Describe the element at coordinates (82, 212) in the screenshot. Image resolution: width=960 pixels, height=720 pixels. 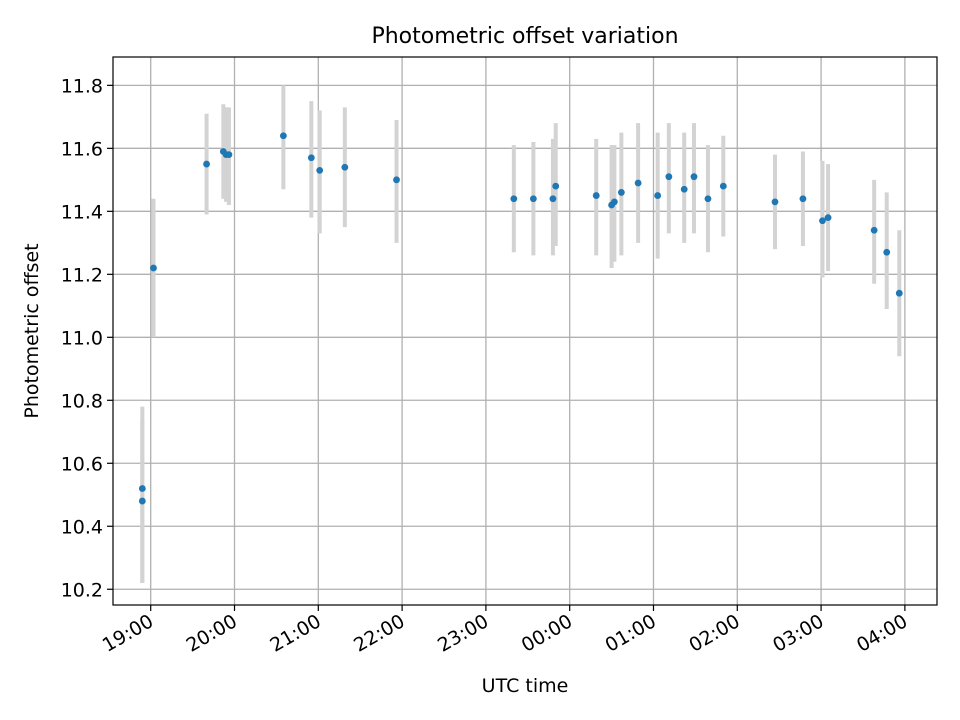
I see `y-tick-label: 11.4` at that location.